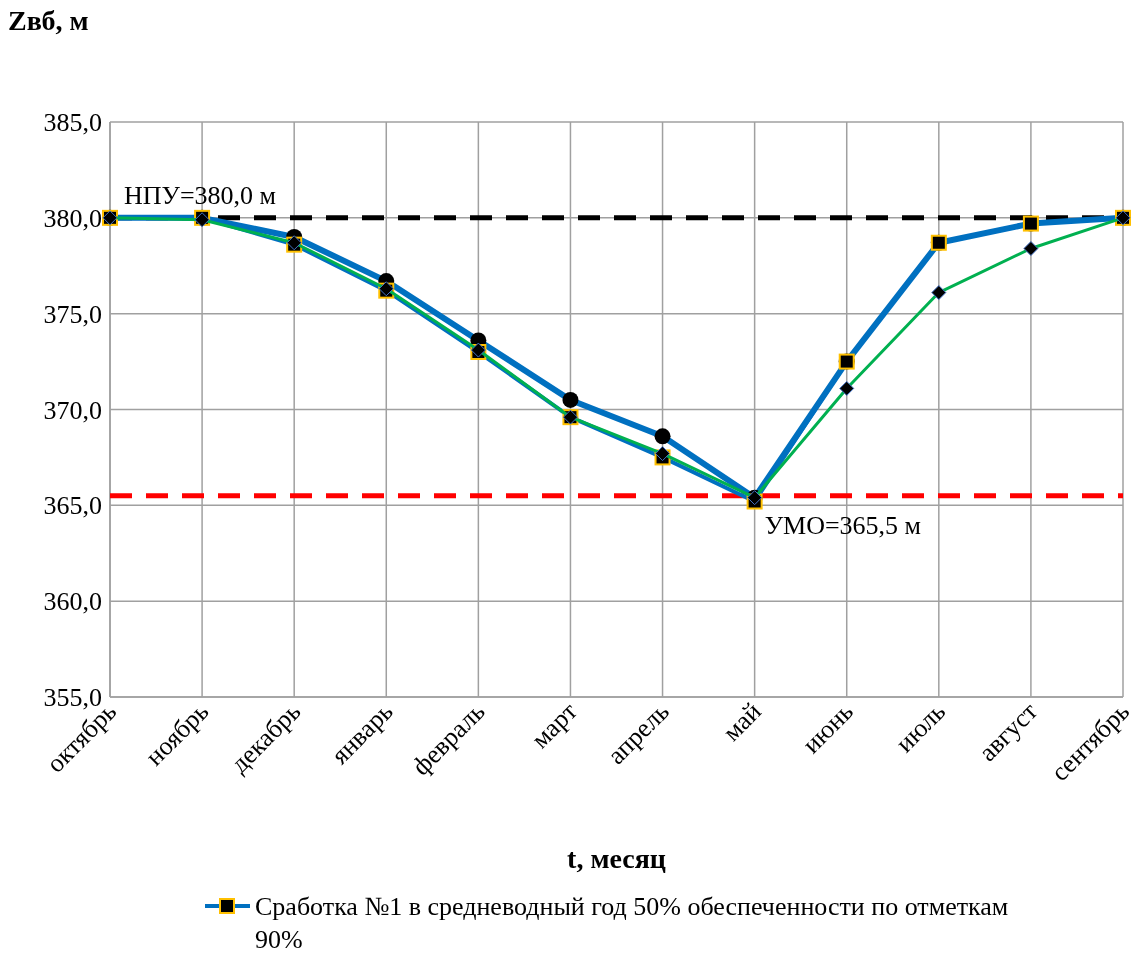  Describe the element at coordinates (72, 602) in the screenshot. I see `y-tick-label: 360,0` at that location.